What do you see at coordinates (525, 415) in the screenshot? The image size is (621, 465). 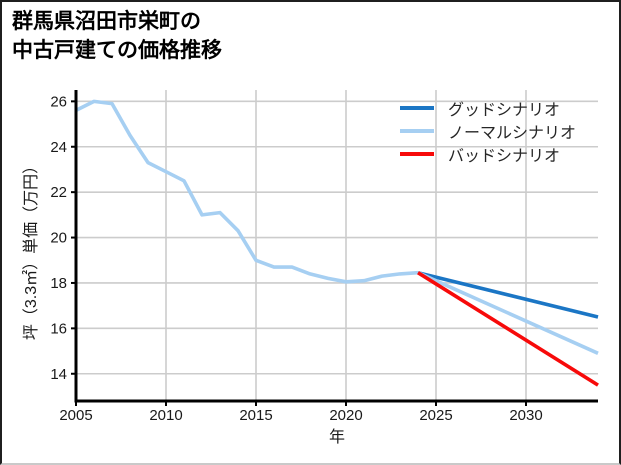 I see `x-tick-label: 2030` at bounding box center [525, 415].